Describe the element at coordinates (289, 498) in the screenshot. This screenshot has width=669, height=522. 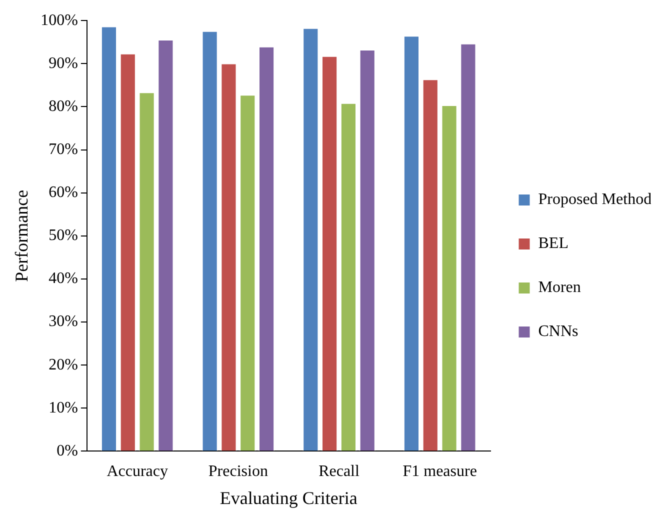
I see `x-axis-title: Evaluating Criteria` at that location.